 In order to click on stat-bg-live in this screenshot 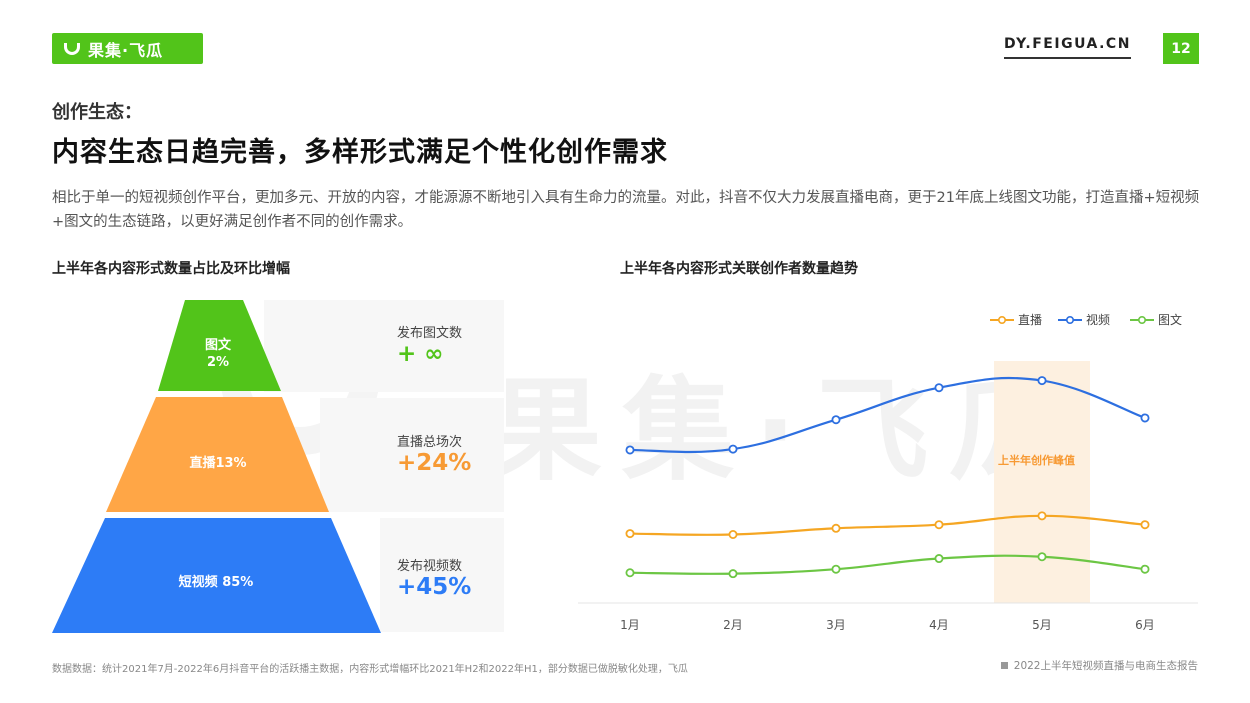, I will do `click(412, 455)`.